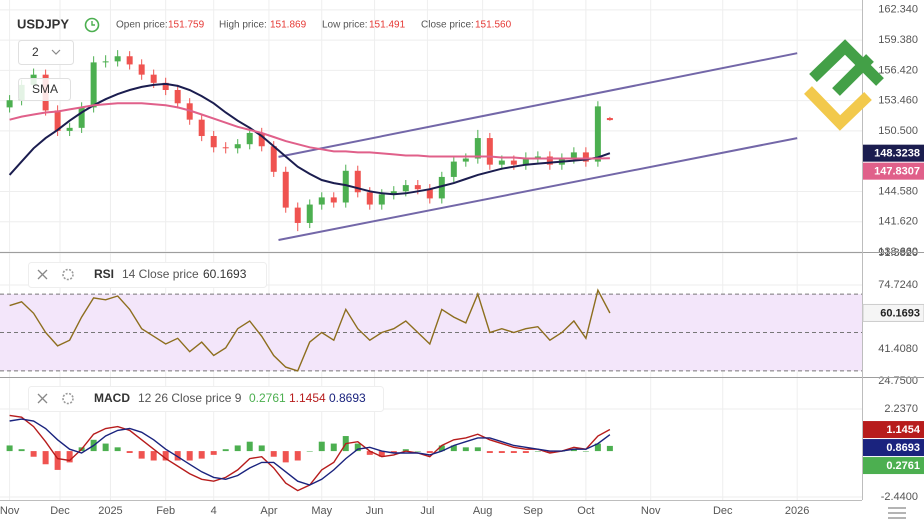 The height and width of the screenshot is (528, 924). I want to click on rsi-line, so click(310, 330).